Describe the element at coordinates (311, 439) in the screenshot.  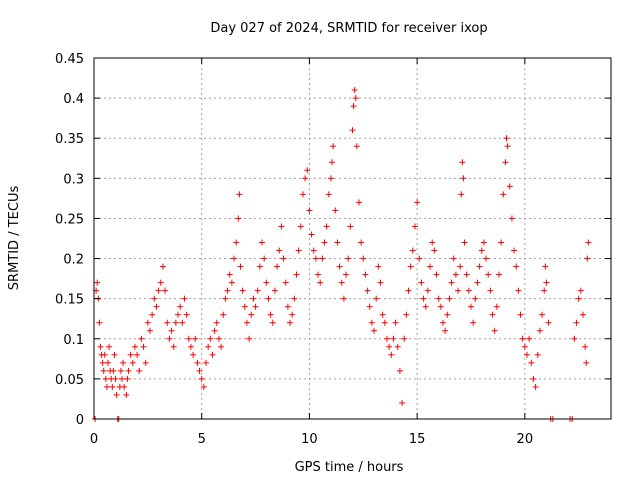
I see `x-tick-labels: 0 5 10 15 20` at that location.